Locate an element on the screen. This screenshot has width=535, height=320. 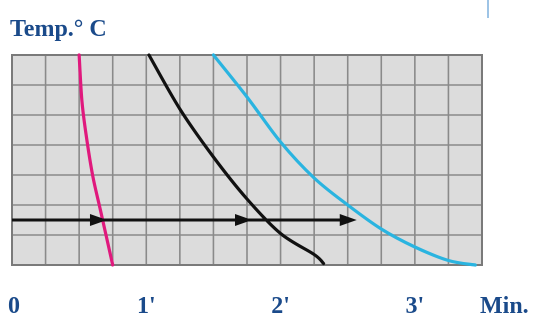
x-tick-label: 2' is located at coordinates (280, 306).